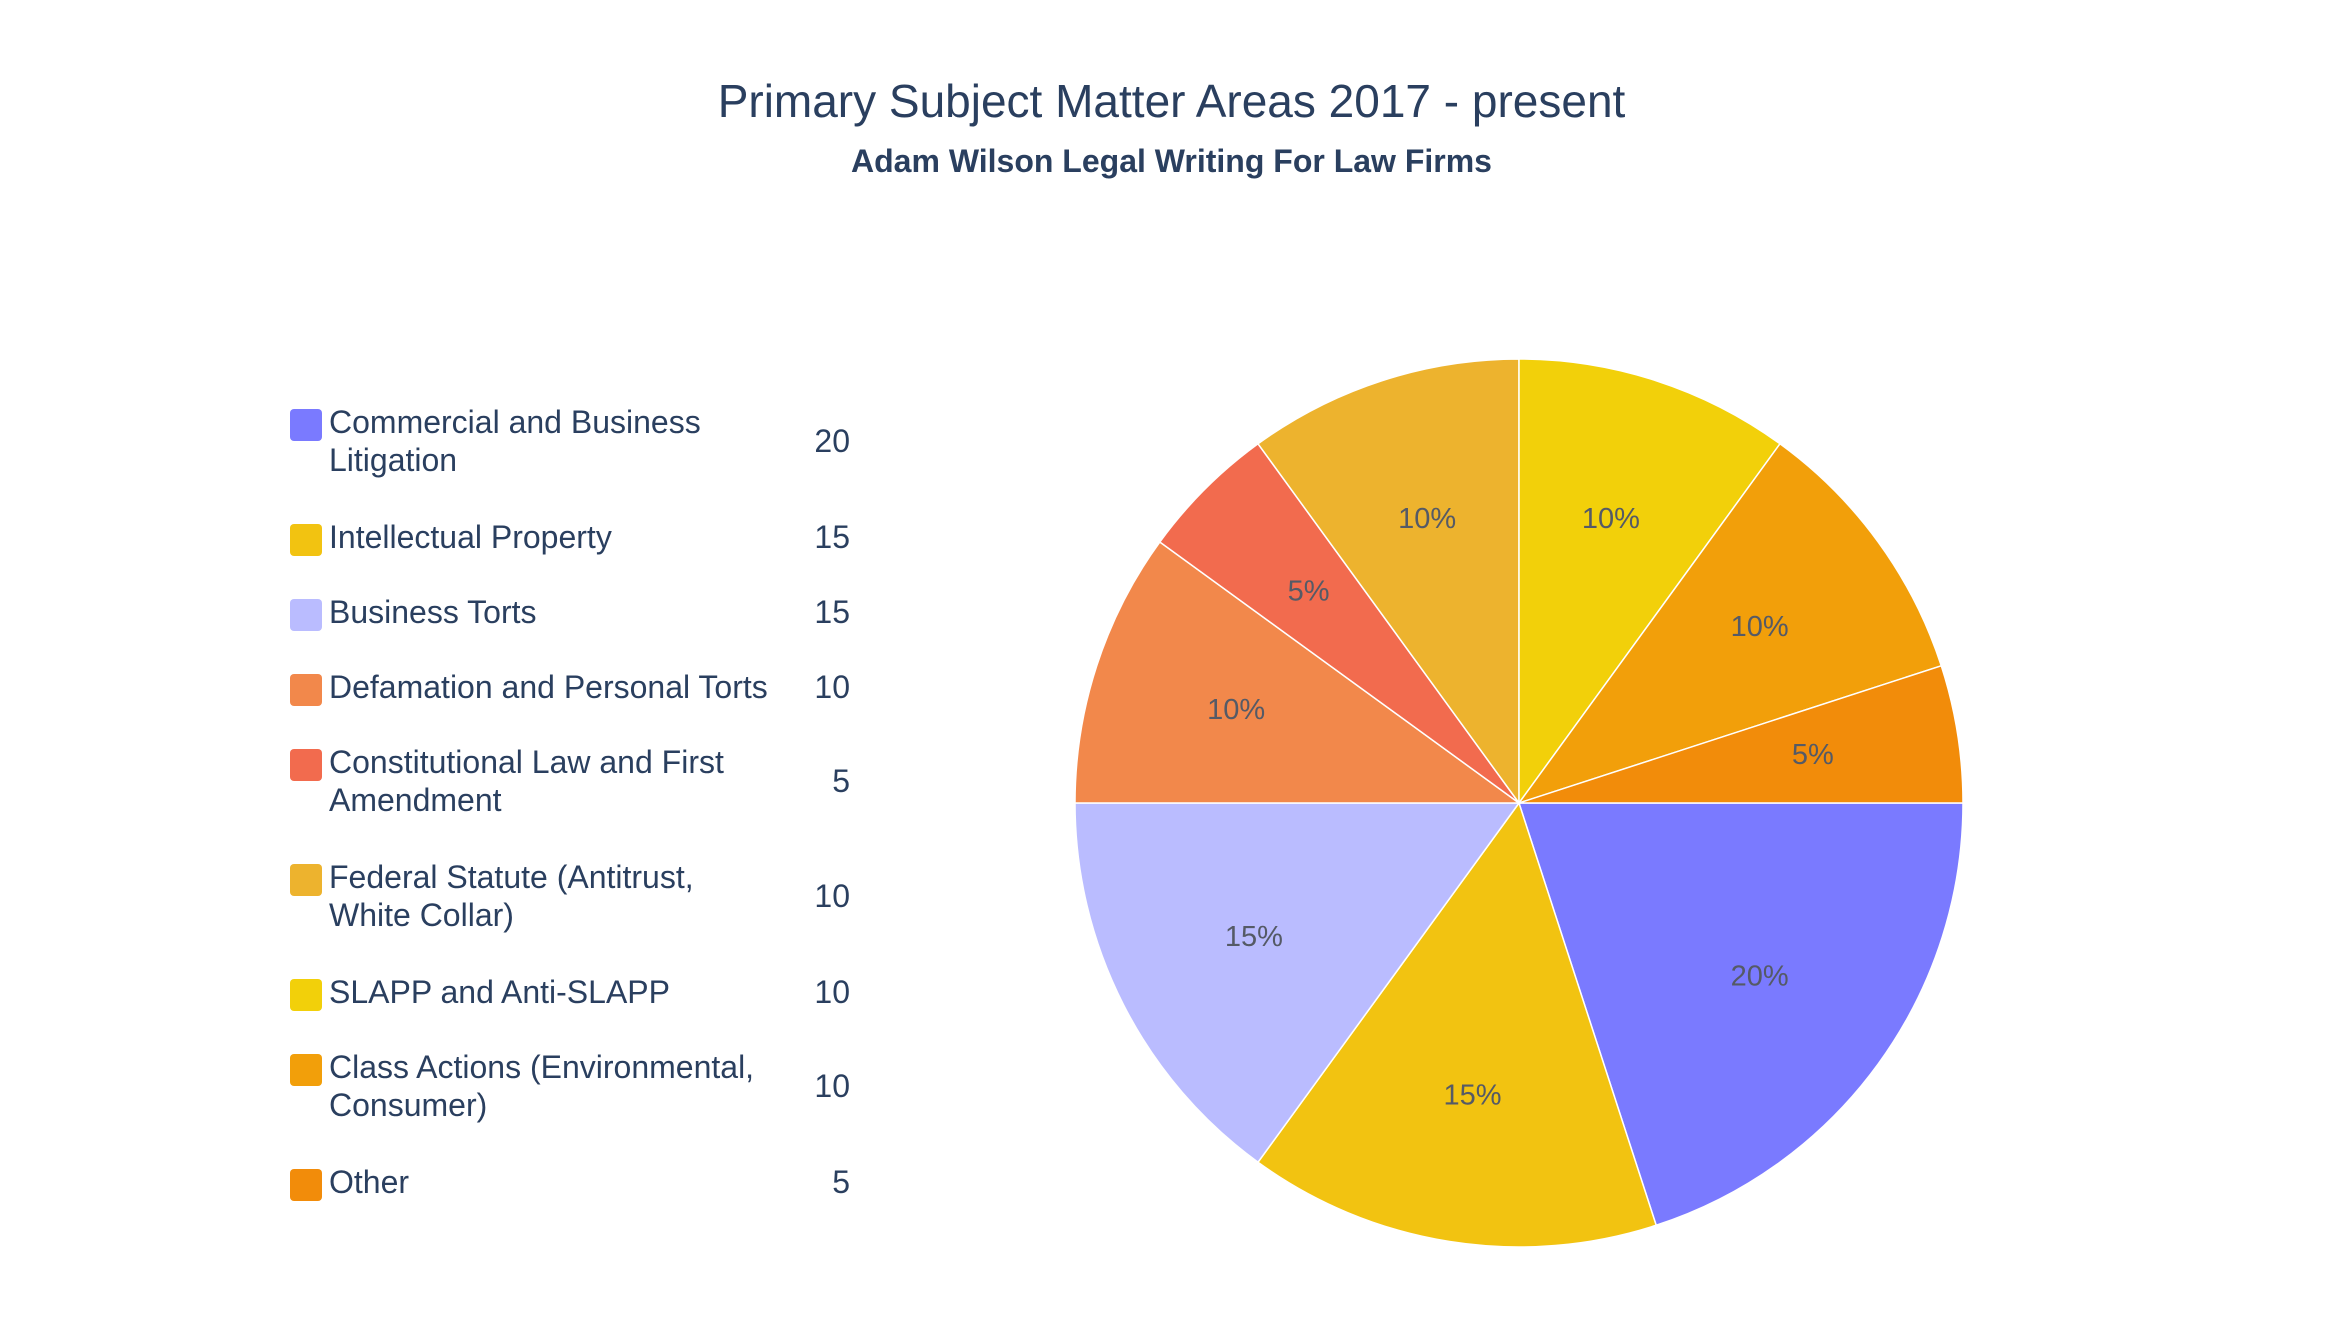 Image resolution: width=2343 pixels, height=1341 pixels. Describe the element at coordinates (1760, 977) in the screenshot. I see `pie-slice-label: 20%` at that location.